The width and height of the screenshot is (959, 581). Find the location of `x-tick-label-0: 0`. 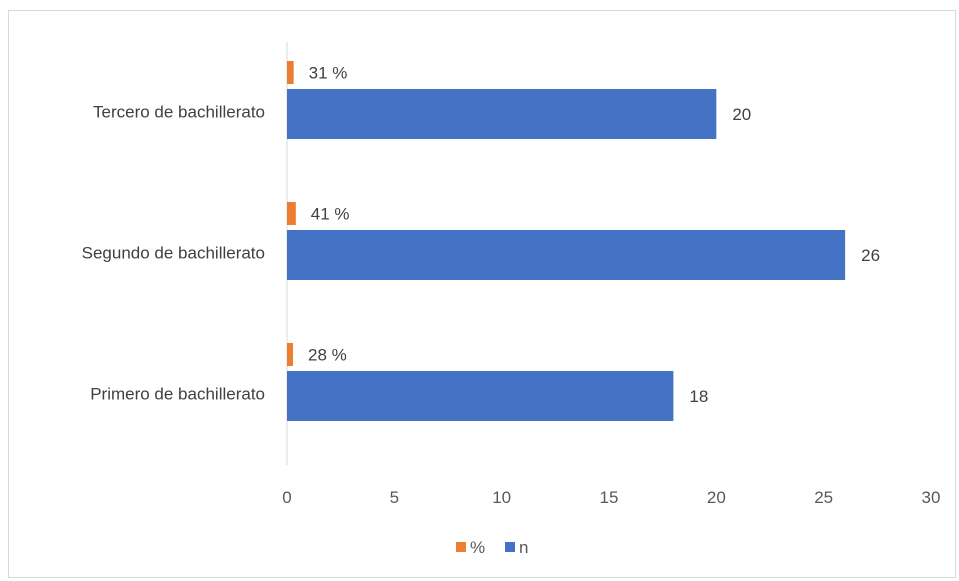

x-tick-label-0: 0 is located at coordinates (286, 497).